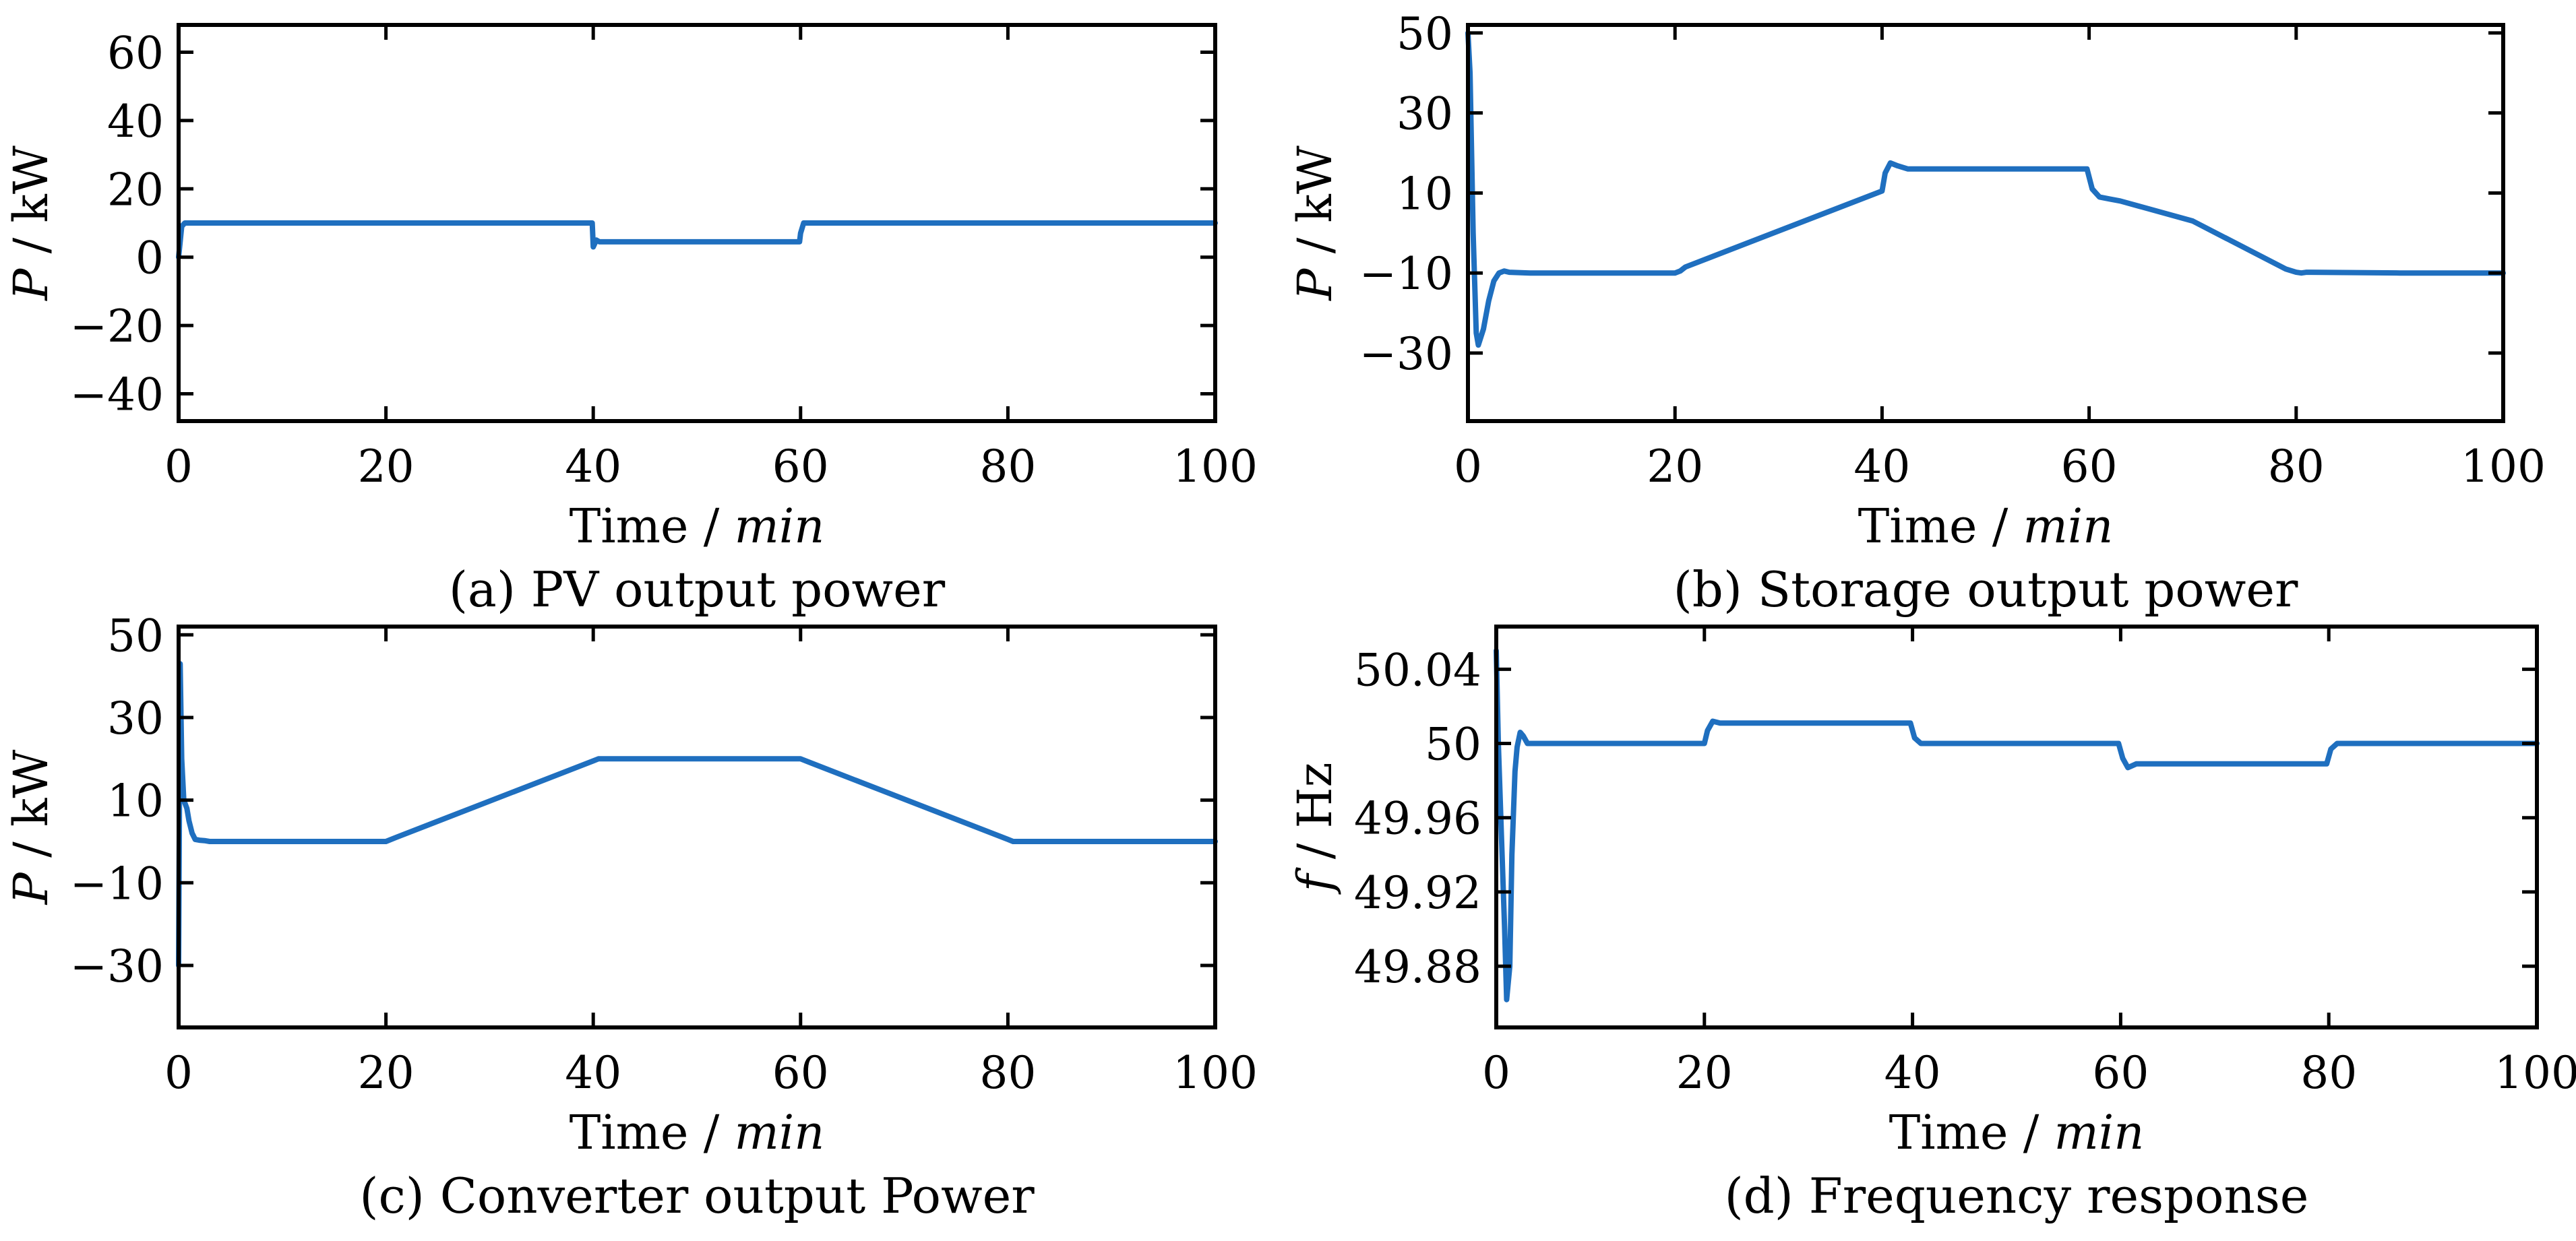 The width and height of the screenshot is (2576, 1241). I want to click on y-tick-label: −40, so click(117, 394).